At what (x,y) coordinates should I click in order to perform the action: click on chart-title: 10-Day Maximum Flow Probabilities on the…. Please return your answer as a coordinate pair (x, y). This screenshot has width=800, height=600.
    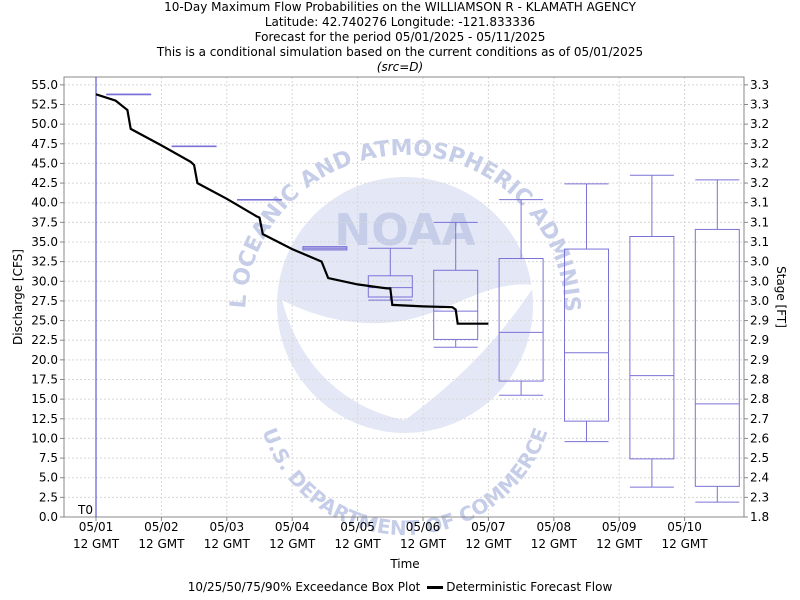
    Looking at the image, I should click on (400, 7).